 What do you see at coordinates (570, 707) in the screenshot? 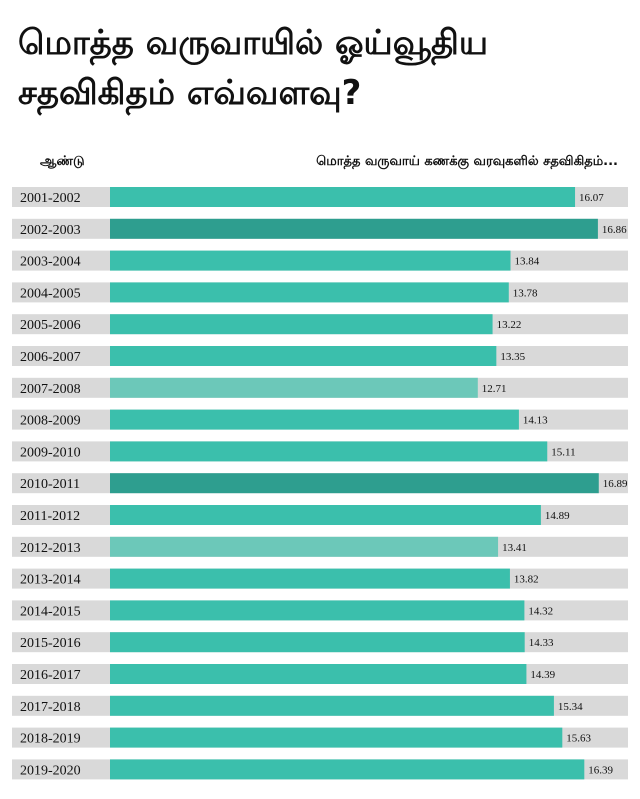
I see `value-label: 15.34` at bounding box center [570, 707].